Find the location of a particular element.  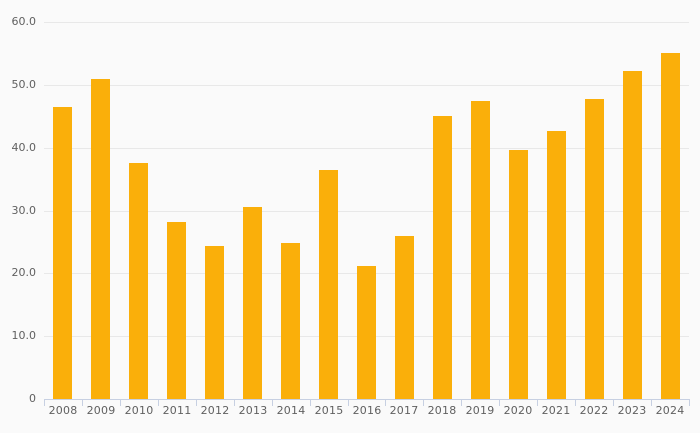

x-tick-label: 2016 is located at coordinates (367, 410).